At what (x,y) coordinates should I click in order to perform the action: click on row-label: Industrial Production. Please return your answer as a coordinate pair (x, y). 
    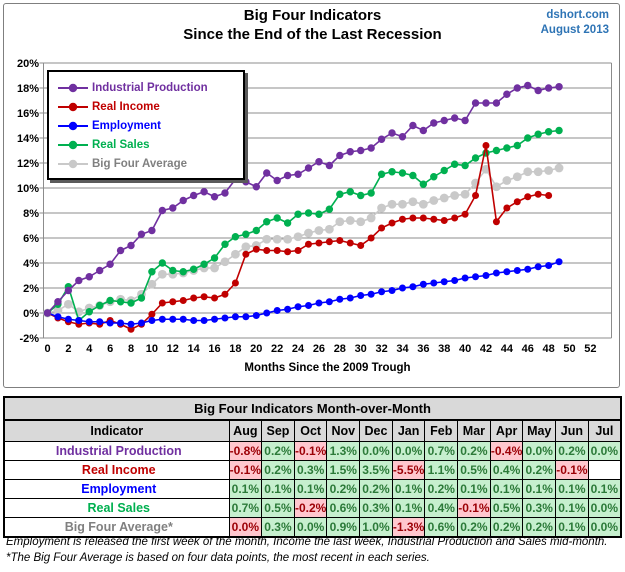
    Looking at the image, I should click on (116, 451).